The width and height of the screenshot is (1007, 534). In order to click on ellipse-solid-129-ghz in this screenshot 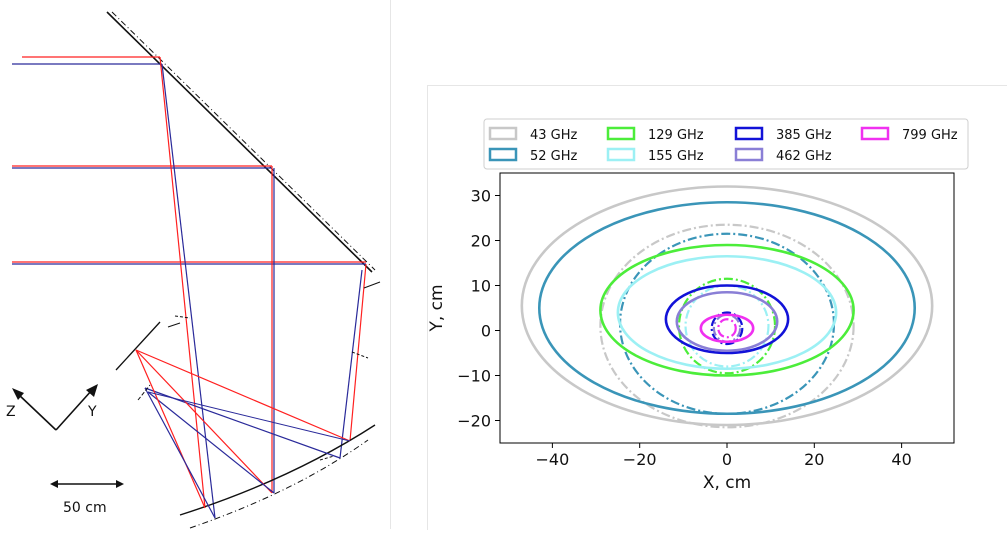, I will do `click(727, 310)`.